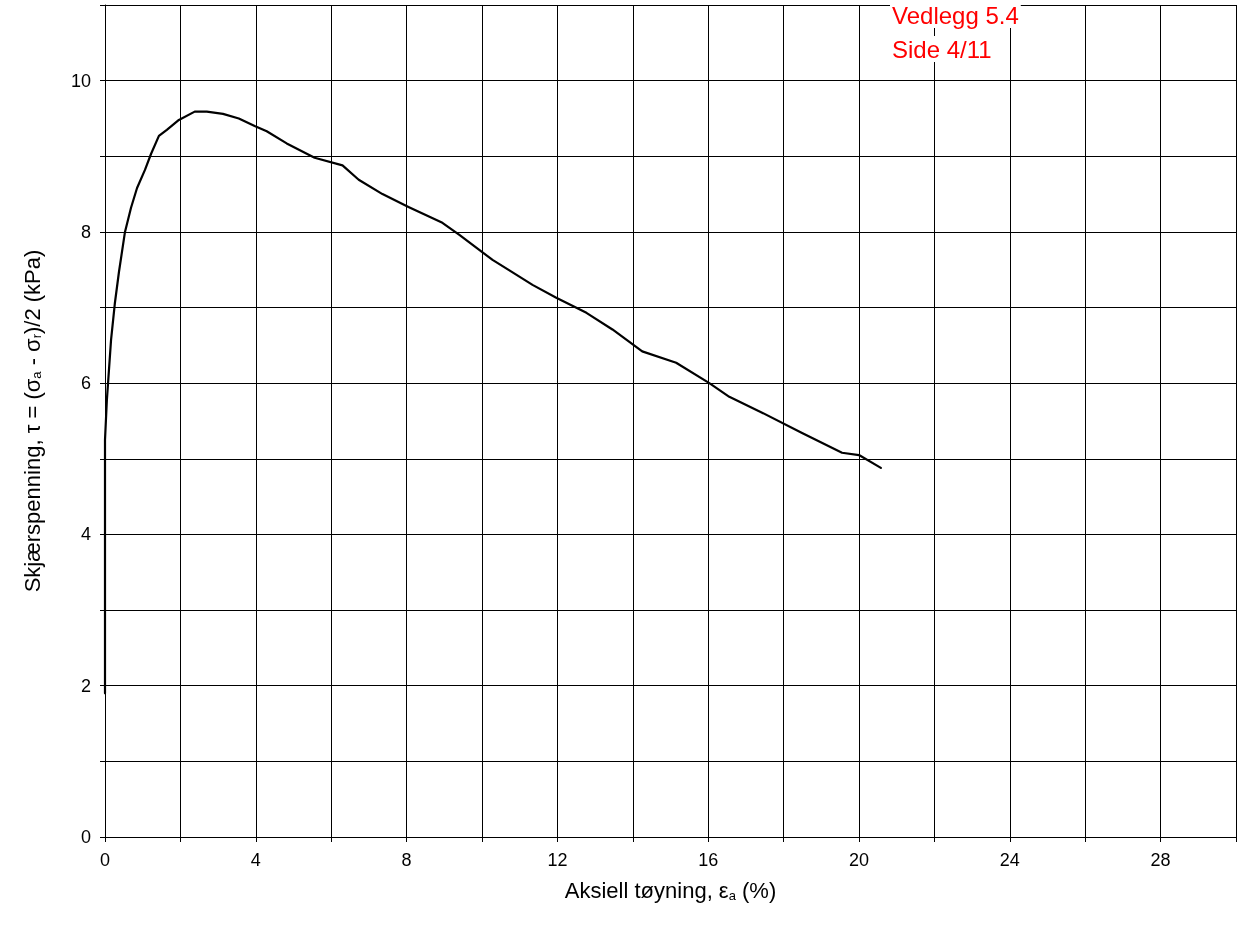 This screenshot has height=930, width=1239. Describe the element at coordinates (955, 15) in the screenshot. I see `annotation: Vedlegg 5.4` at that location.